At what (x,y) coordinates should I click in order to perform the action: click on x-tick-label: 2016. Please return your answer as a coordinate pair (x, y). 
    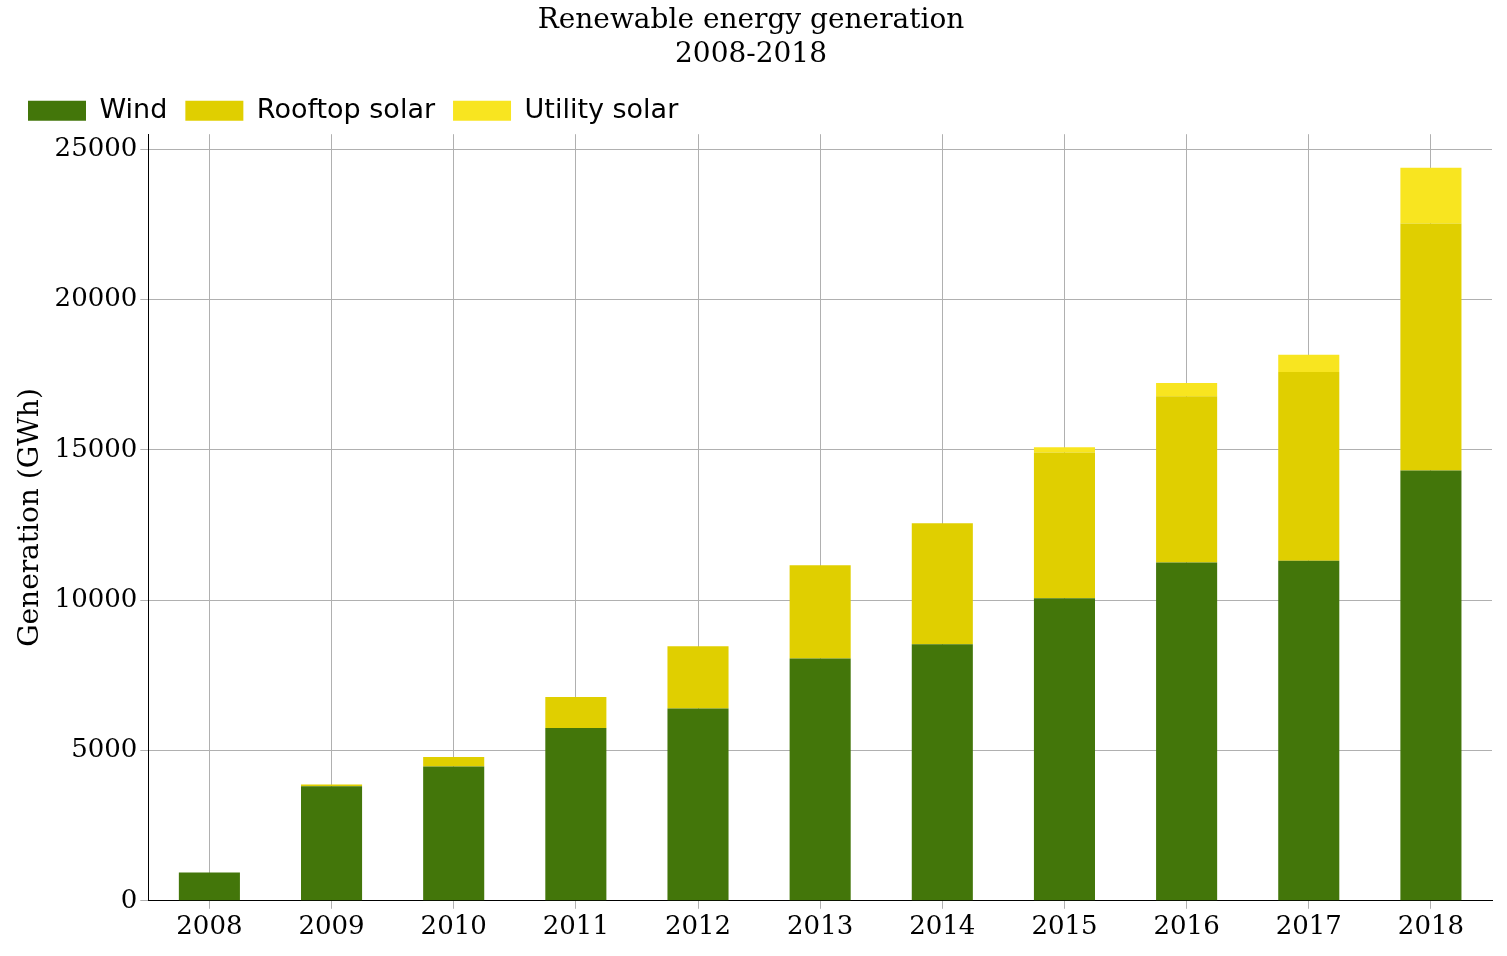
    Looking at the image, I should click on (1186, 925).